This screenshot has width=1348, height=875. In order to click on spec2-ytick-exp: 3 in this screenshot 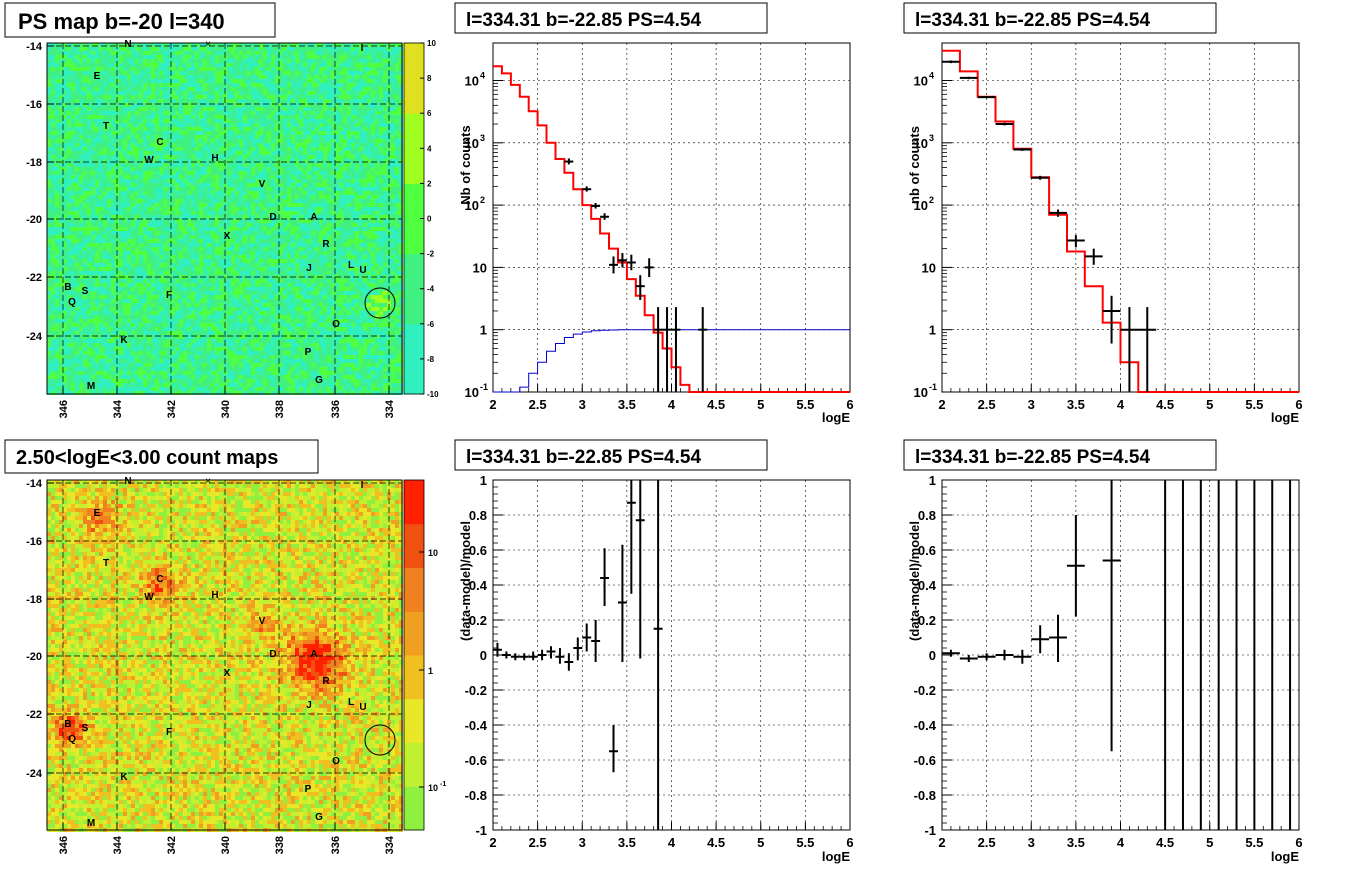, I will do `click(931, 138)`.